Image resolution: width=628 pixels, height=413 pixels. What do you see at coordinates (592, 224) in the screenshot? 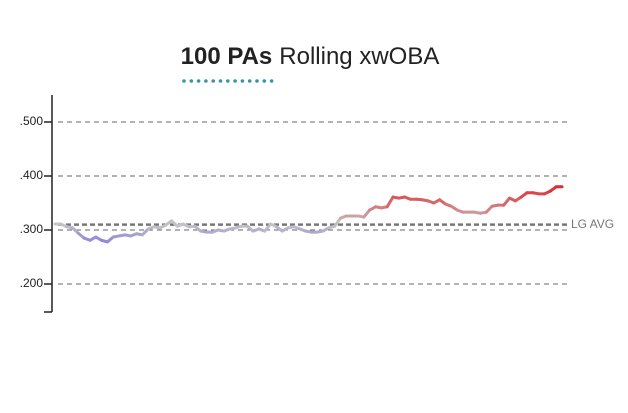
I see `reference-label: LG AVG` at bounding box center [592, 224].